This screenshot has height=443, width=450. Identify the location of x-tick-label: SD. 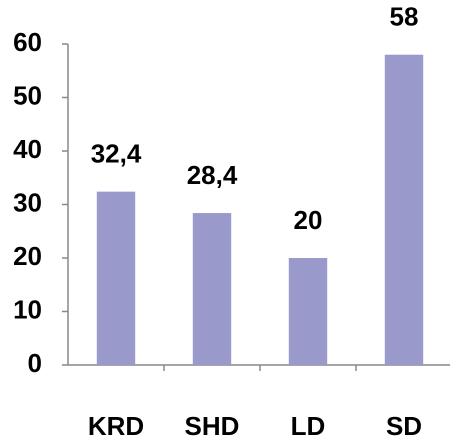
(404, 426).